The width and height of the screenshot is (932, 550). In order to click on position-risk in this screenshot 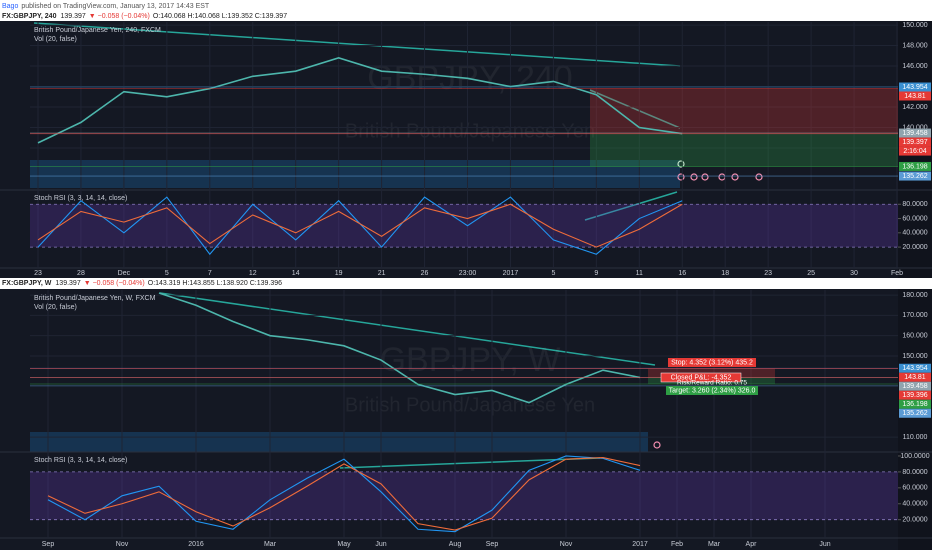, I will do `click(744, 111)`.